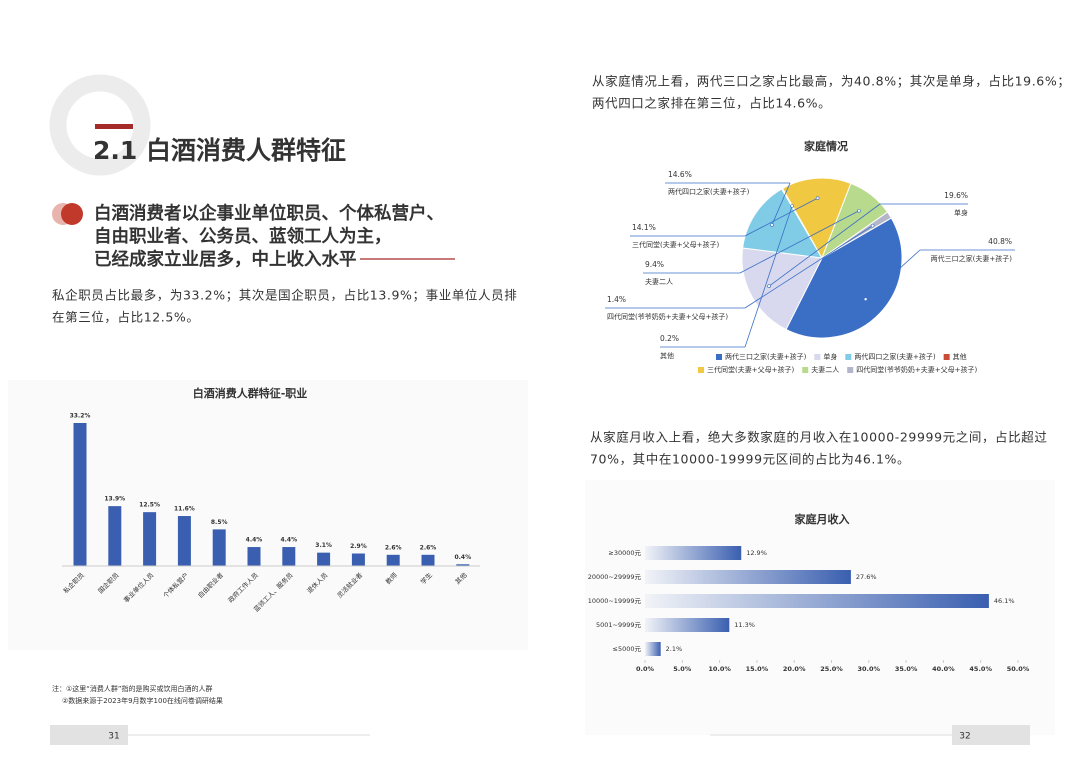 The image size is (1080, 764). What do you see at coordinates (682, 669) in the screenshot?
I see `x-tick-label: 5.0%` at bounding box center [682, 669].